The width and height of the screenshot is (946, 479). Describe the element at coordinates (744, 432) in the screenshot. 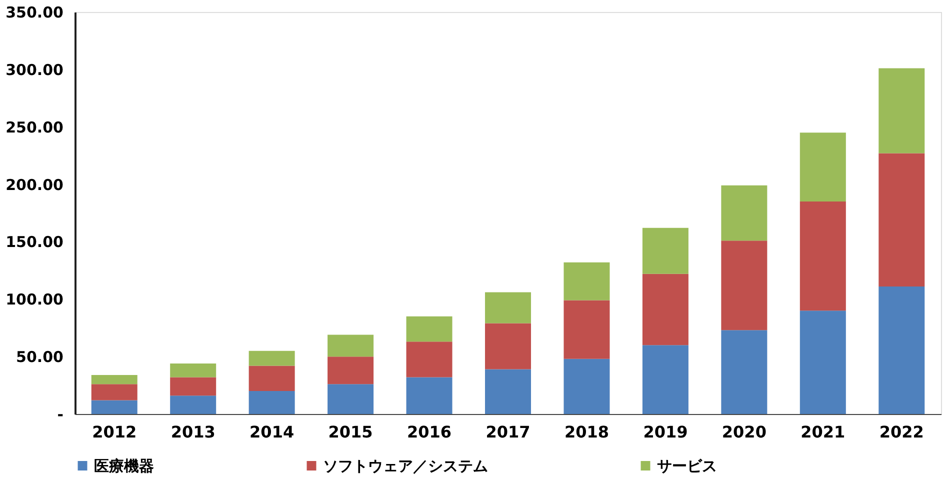

I see `x-tick-label: 2020` at that location.